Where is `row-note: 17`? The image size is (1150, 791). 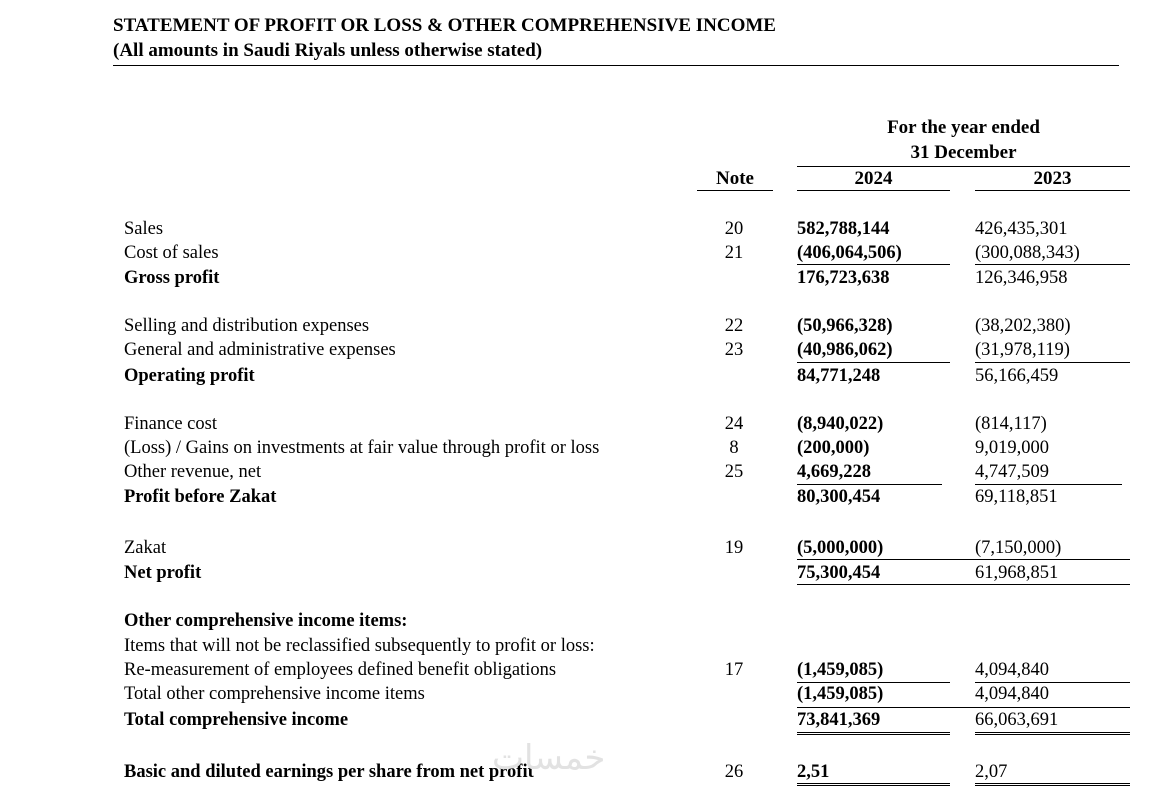 row-note: 17 is located at coordinates (734, 670).